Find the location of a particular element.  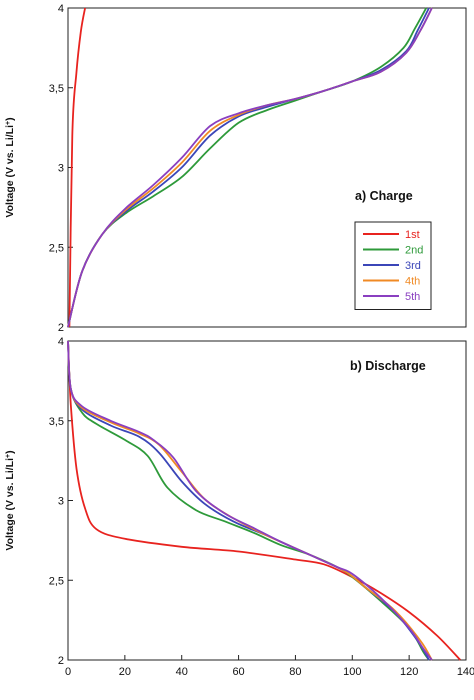

charge-y-axis-label: Voltage (V vs. Li/Li+) is located at coordinates (10, 167).